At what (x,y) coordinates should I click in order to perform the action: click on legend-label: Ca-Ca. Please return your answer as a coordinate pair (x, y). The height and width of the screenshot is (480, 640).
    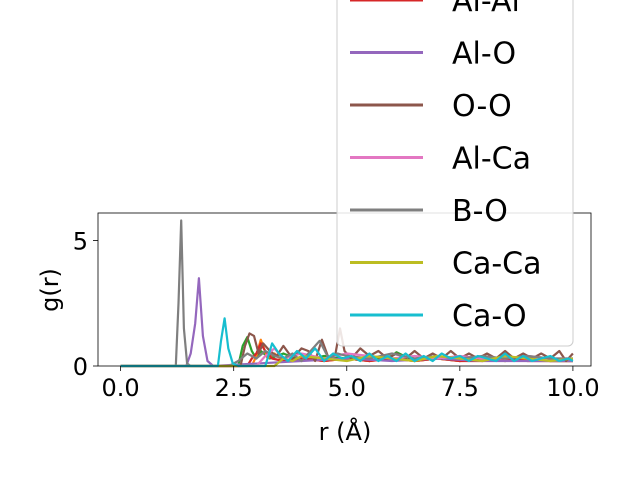
    Looking at the image, I should click on (497, 264).